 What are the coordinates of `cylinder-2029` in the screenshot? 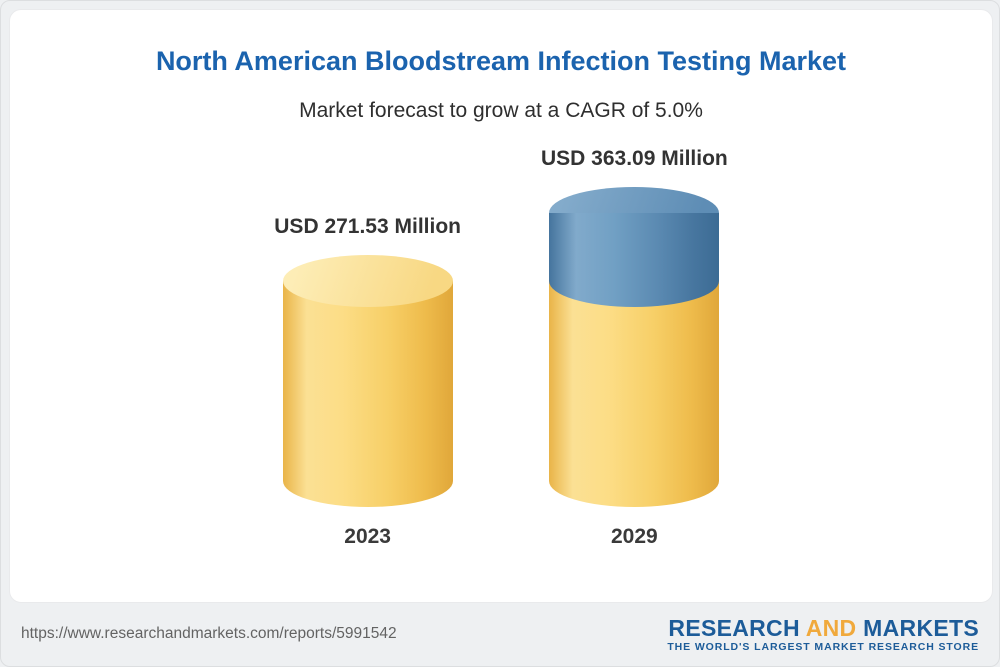 It's located at (634, 347).